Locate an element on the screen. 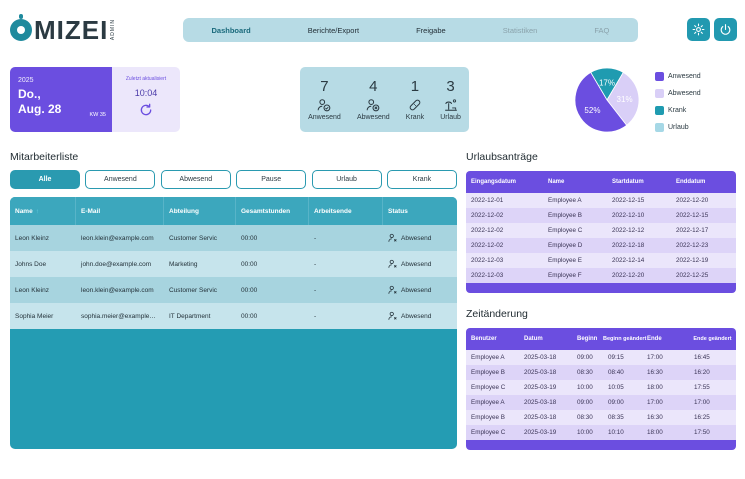 This screenshot has width=745, height=479. table-row: Employee C 2025-03-19 10:00 10:05 18:00 17:55 is located at coordinates (601, 387).